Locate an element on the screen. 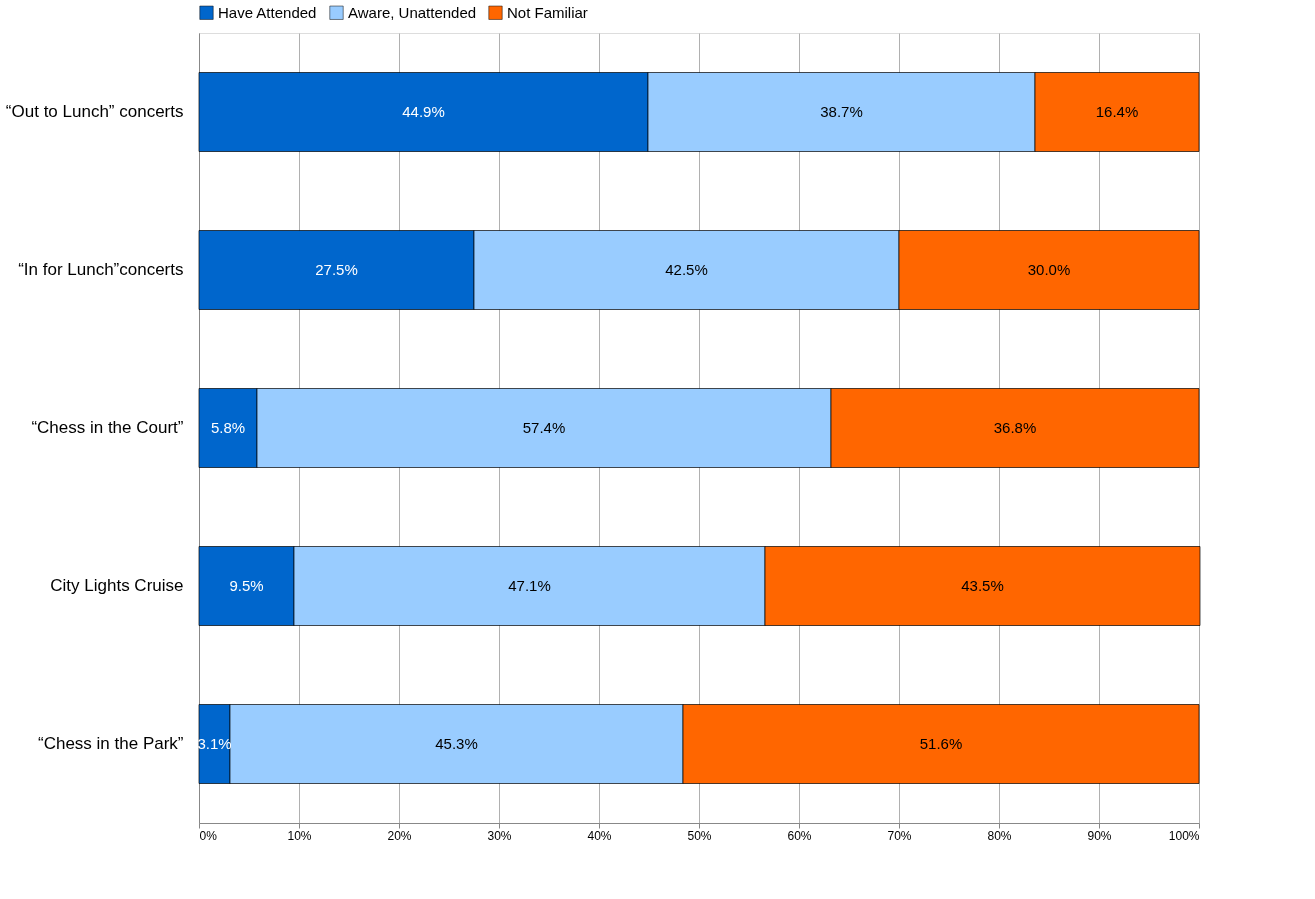  y-tick-label: “In for Lunch”concerts is located at coordinates (101, 269).